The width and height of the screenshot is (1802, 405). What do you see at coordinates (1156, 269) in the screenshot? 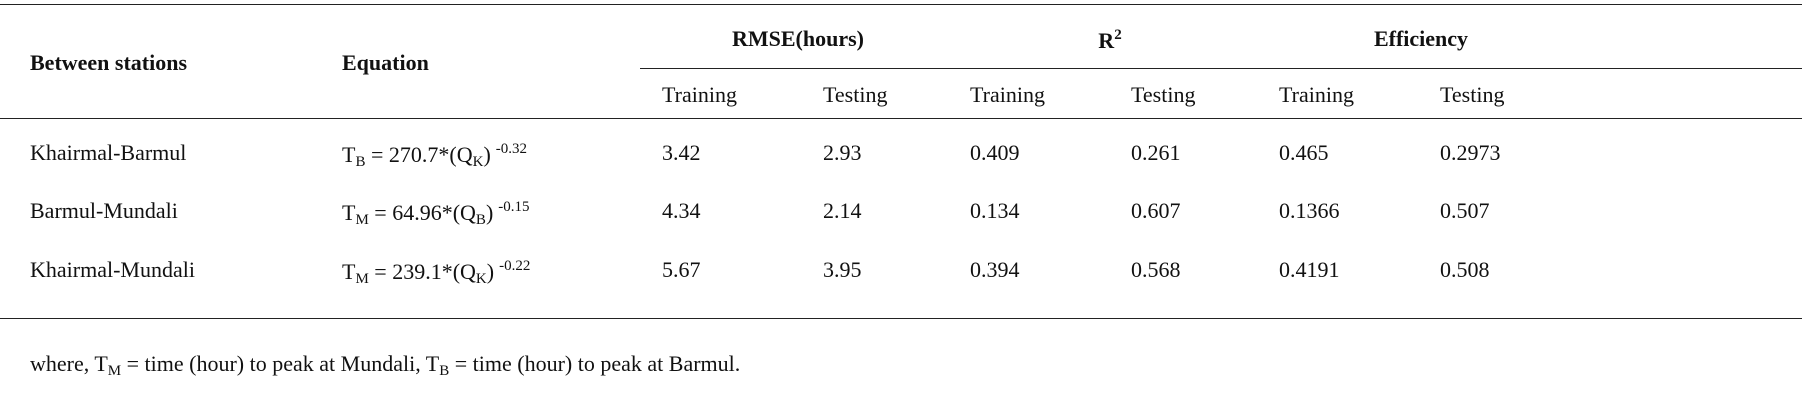
I see `value-cell: 0.568` at bounding box center [1156, 269].